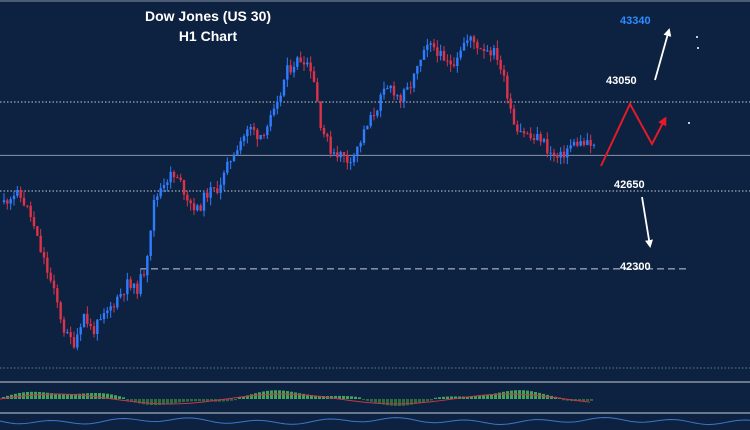 Image resolution: width=750 pixels, height=430 pixels. I want to click on oscillator-panel, so click(375, 403).